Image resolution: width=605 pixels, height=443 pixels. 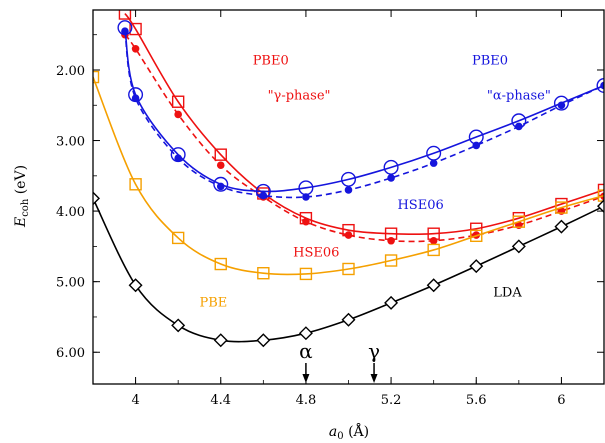 What do you see at coordinates (356, 431) in the screenshot?
I see `x-axis-title-unit: (Å)` at bounding box center [356, 431].